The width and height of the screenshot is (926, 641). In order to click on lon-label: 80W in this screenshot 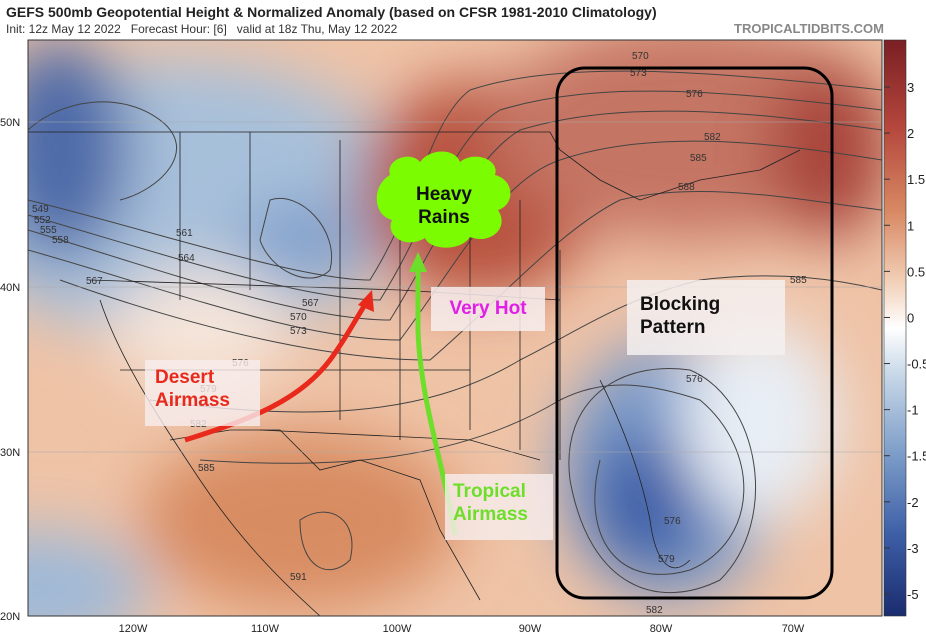, I will do `click(661, 629)`.